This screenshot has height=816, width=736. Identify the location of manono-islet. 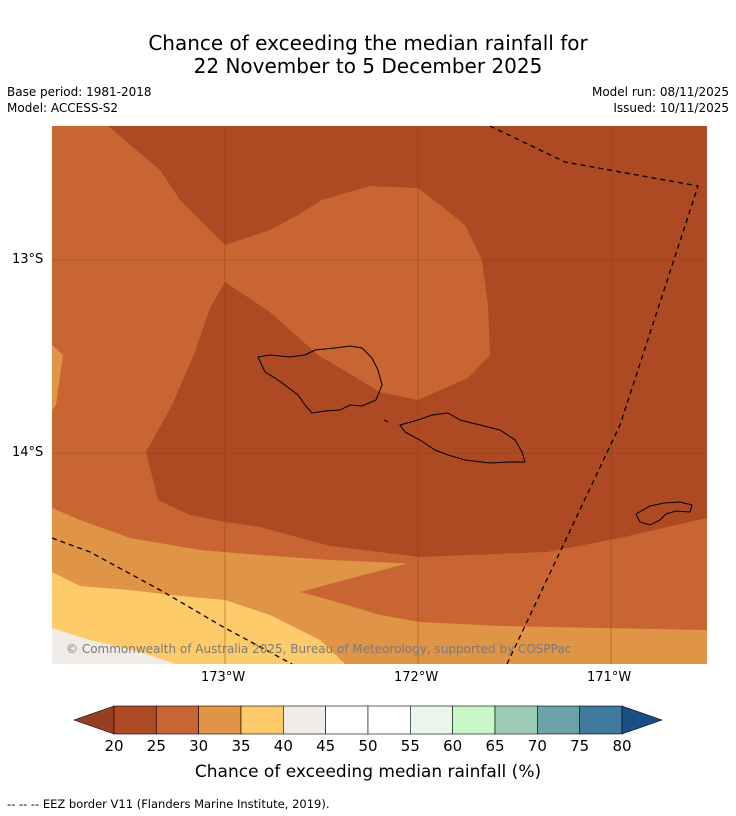
(386, 421).